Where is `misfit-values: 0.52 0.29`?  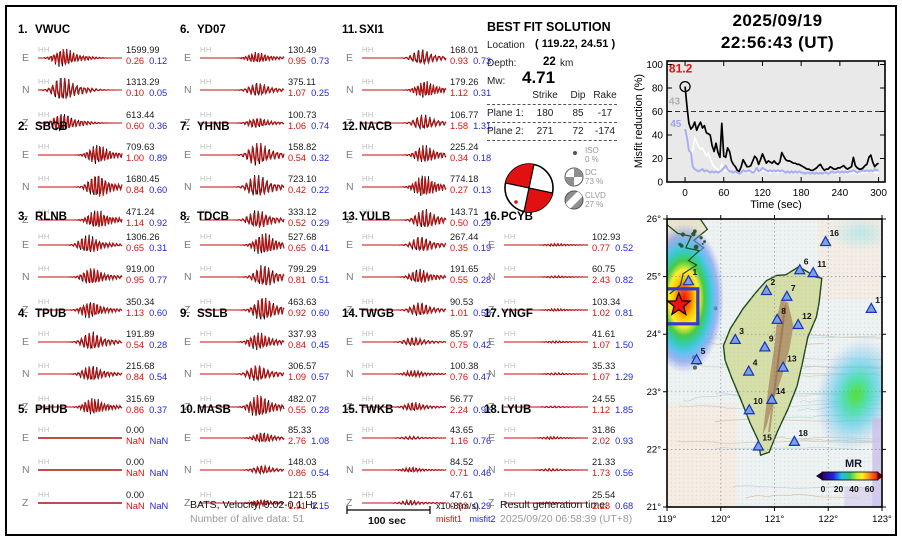
misfit-values: 0.52 0.29 is located at coordinates (308, 223).